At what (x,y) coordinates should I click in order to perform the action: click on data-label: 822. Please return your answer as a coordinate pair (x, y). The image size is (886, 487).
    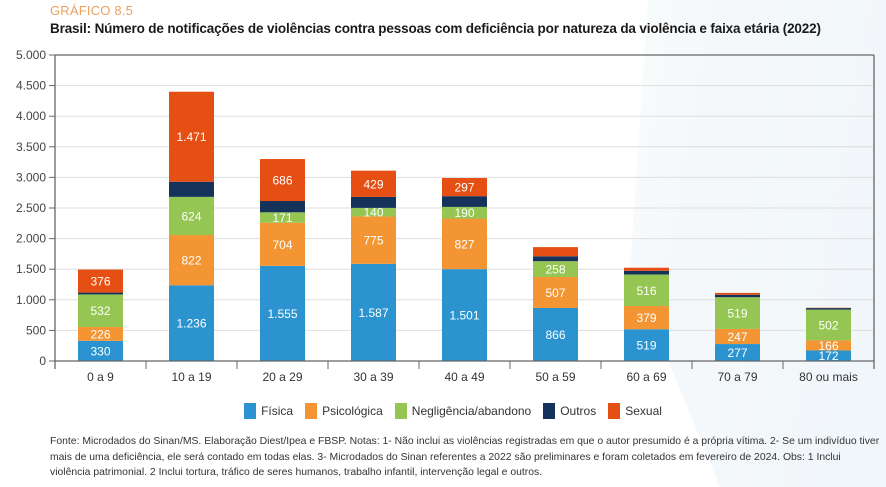
    Looking at the image, I should click on (191, 261).